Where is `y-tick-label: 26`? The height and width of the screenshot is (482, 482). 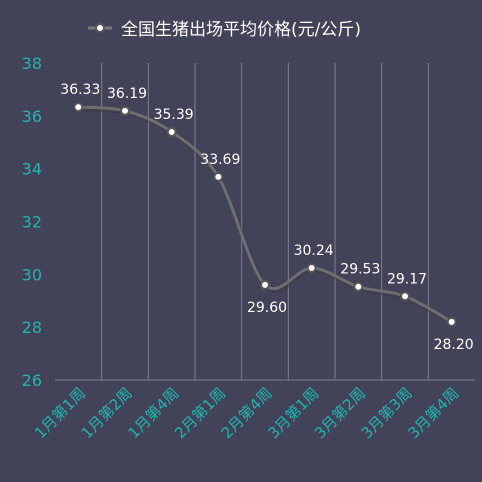 y-tick-label: 26 is located at coordinates (32, 380).